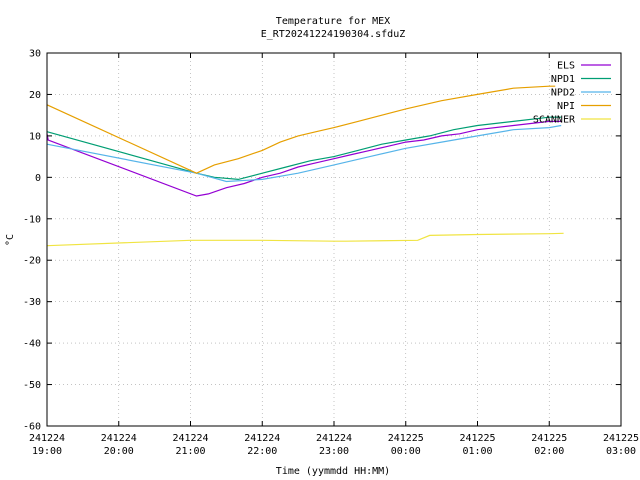 Image resolution: width=640 pixels, height=480 pixels. What do you see at coordinates (621, 451) in the screenshot?
I see `x-tick-time-label: 03:00` at bounding box center [621, 451].